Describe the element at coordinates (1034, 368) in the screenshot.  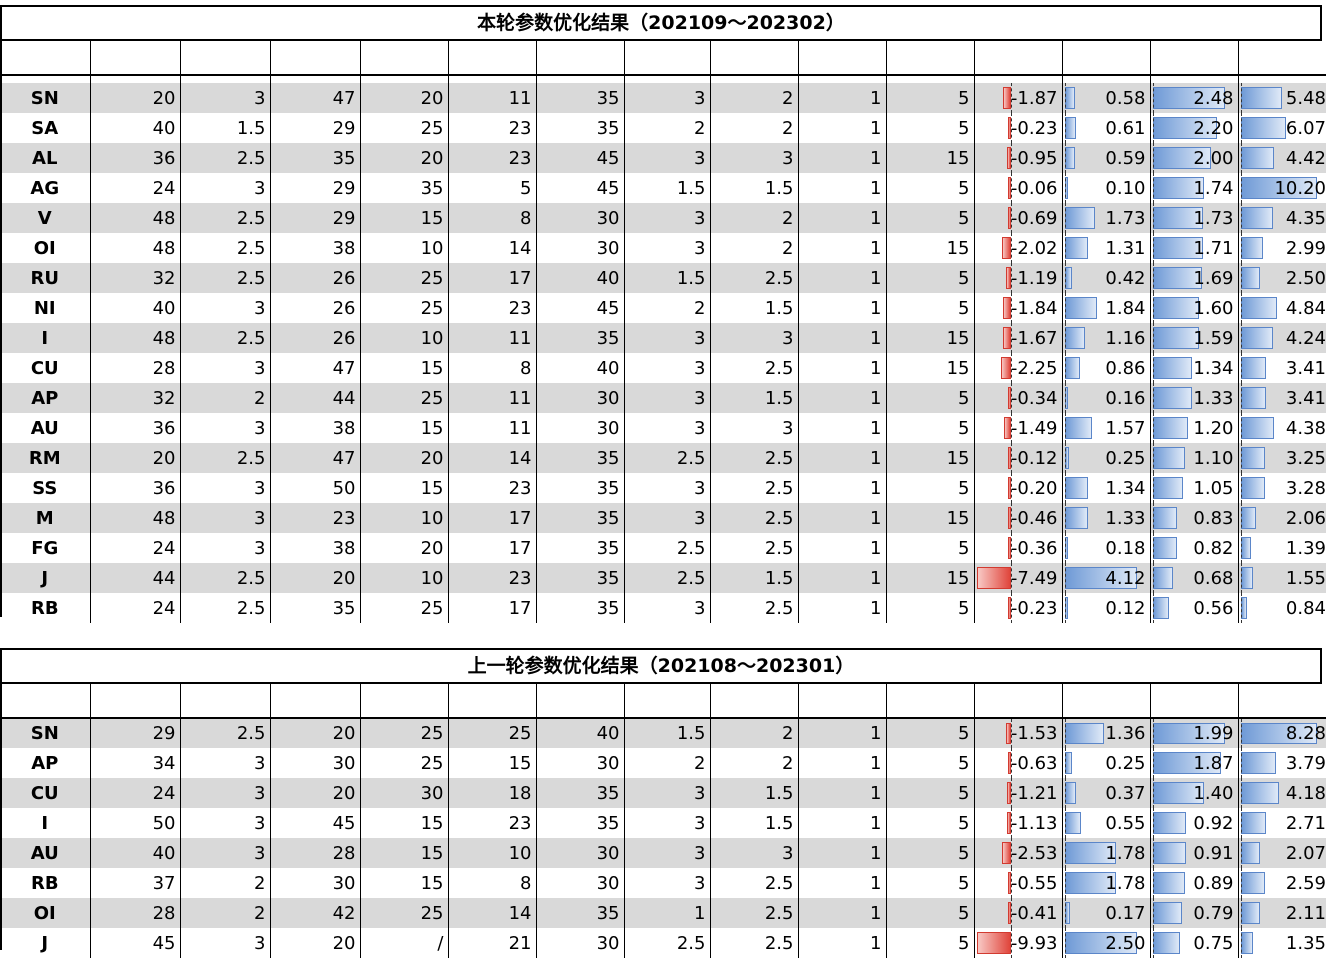
I see `cell-value: -2.25` at that location.